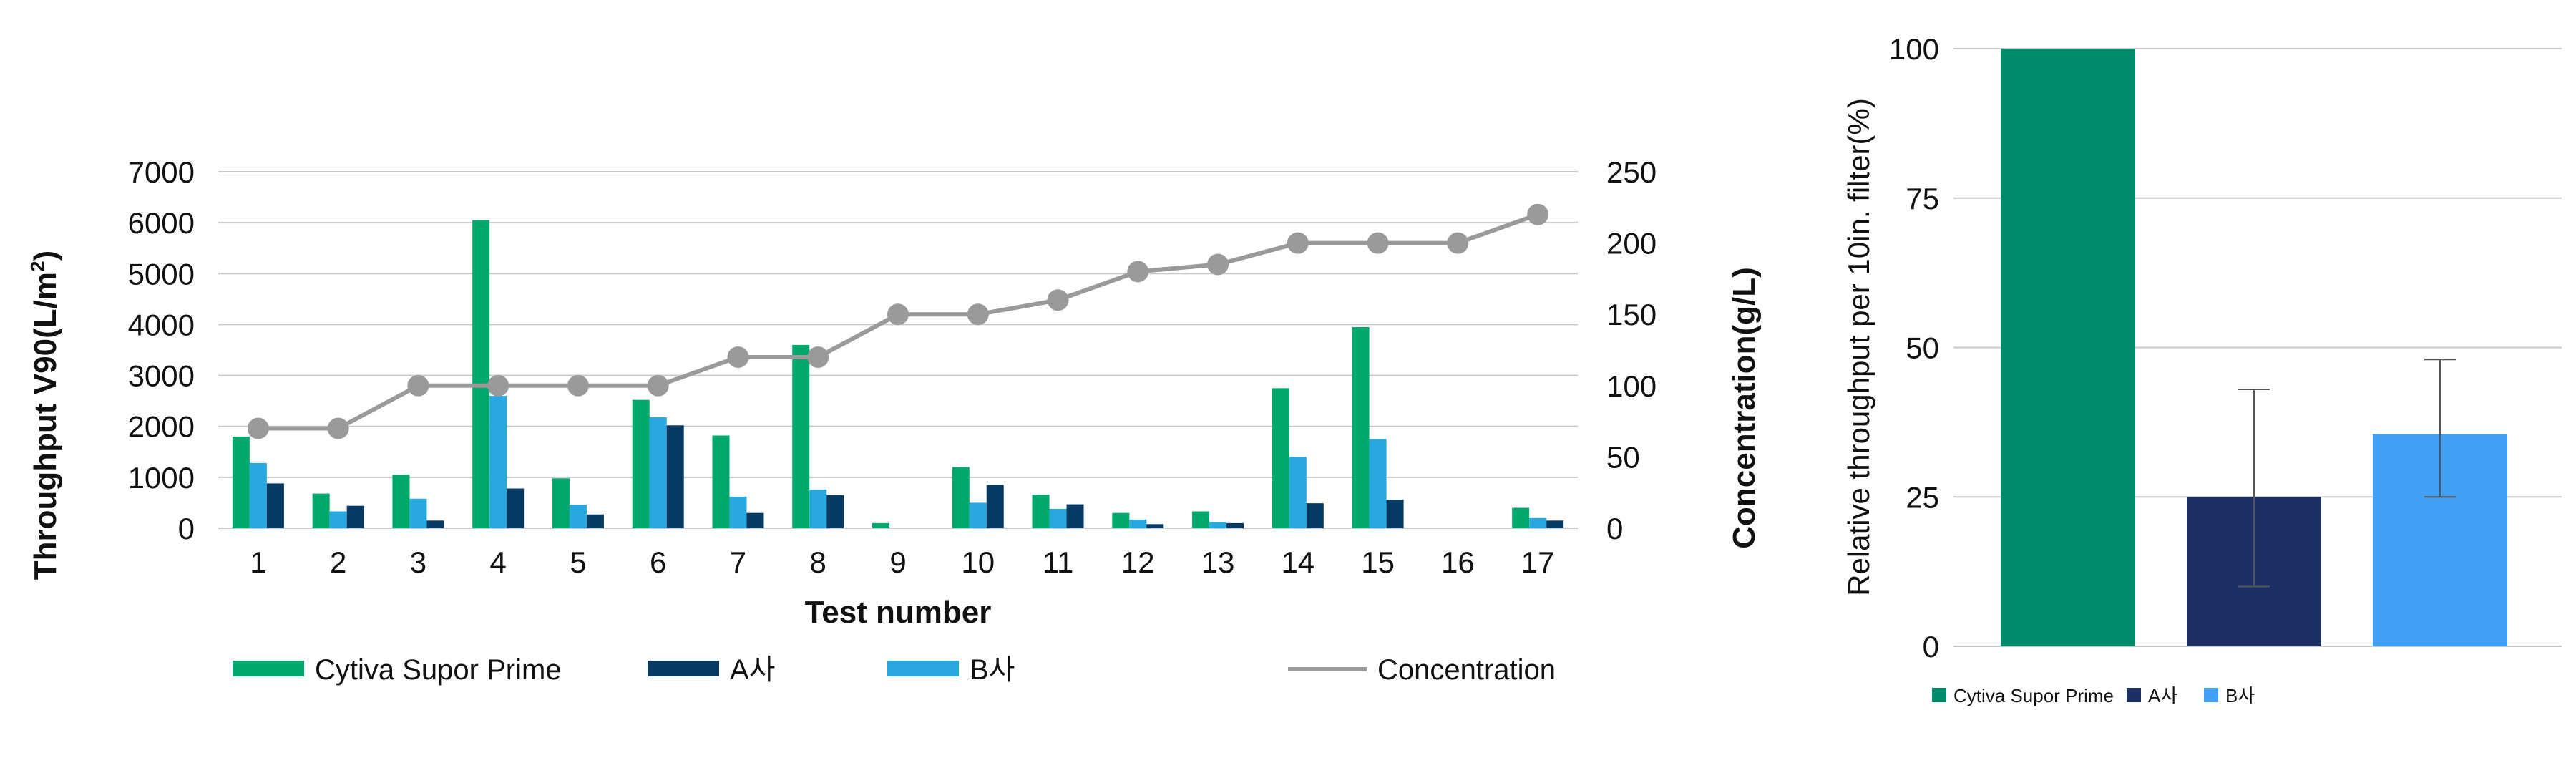 This screenshot has height=773, width=2576. What do you see at coordinates (578, 562) in the screenshot?
I see `x-tick-label: 5` at bounding box center [578, 562].